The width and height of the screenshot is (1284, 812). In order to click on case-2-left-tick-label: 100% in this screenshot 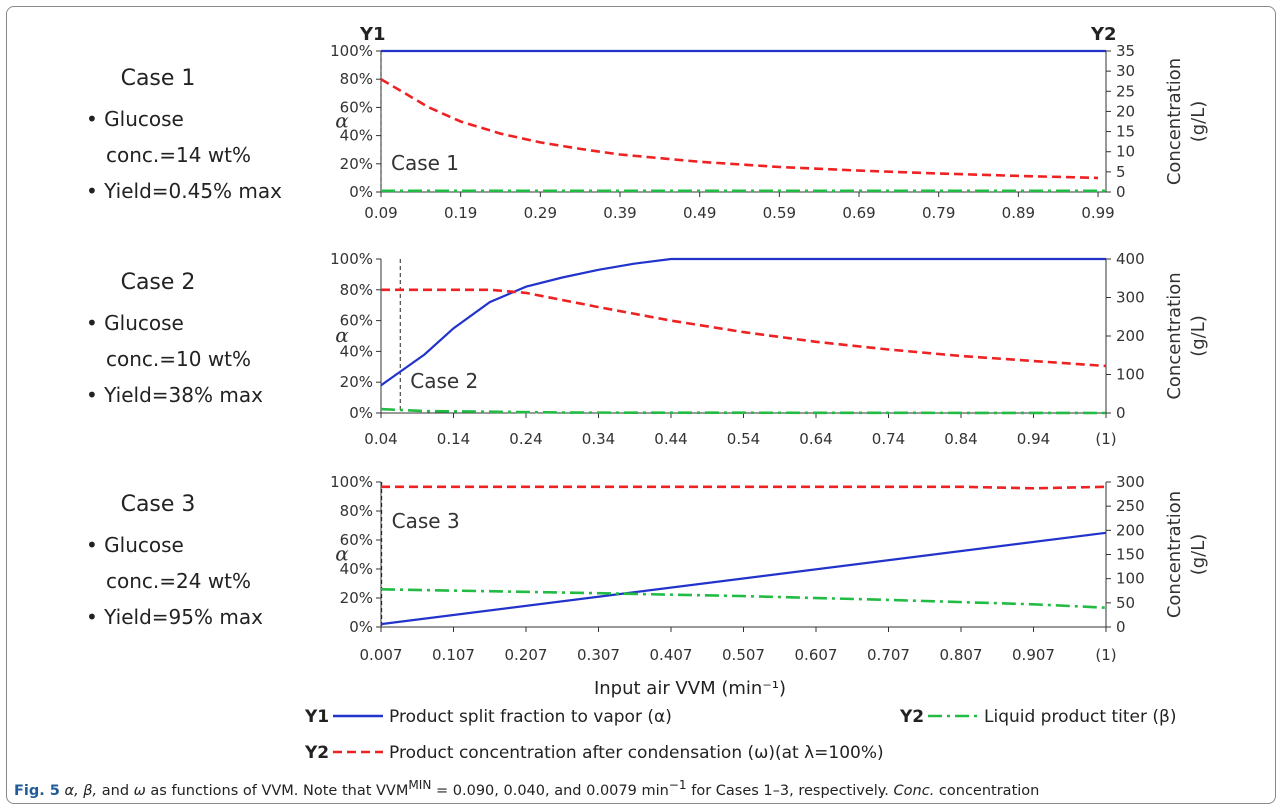, I will do `click(351, 259)`.